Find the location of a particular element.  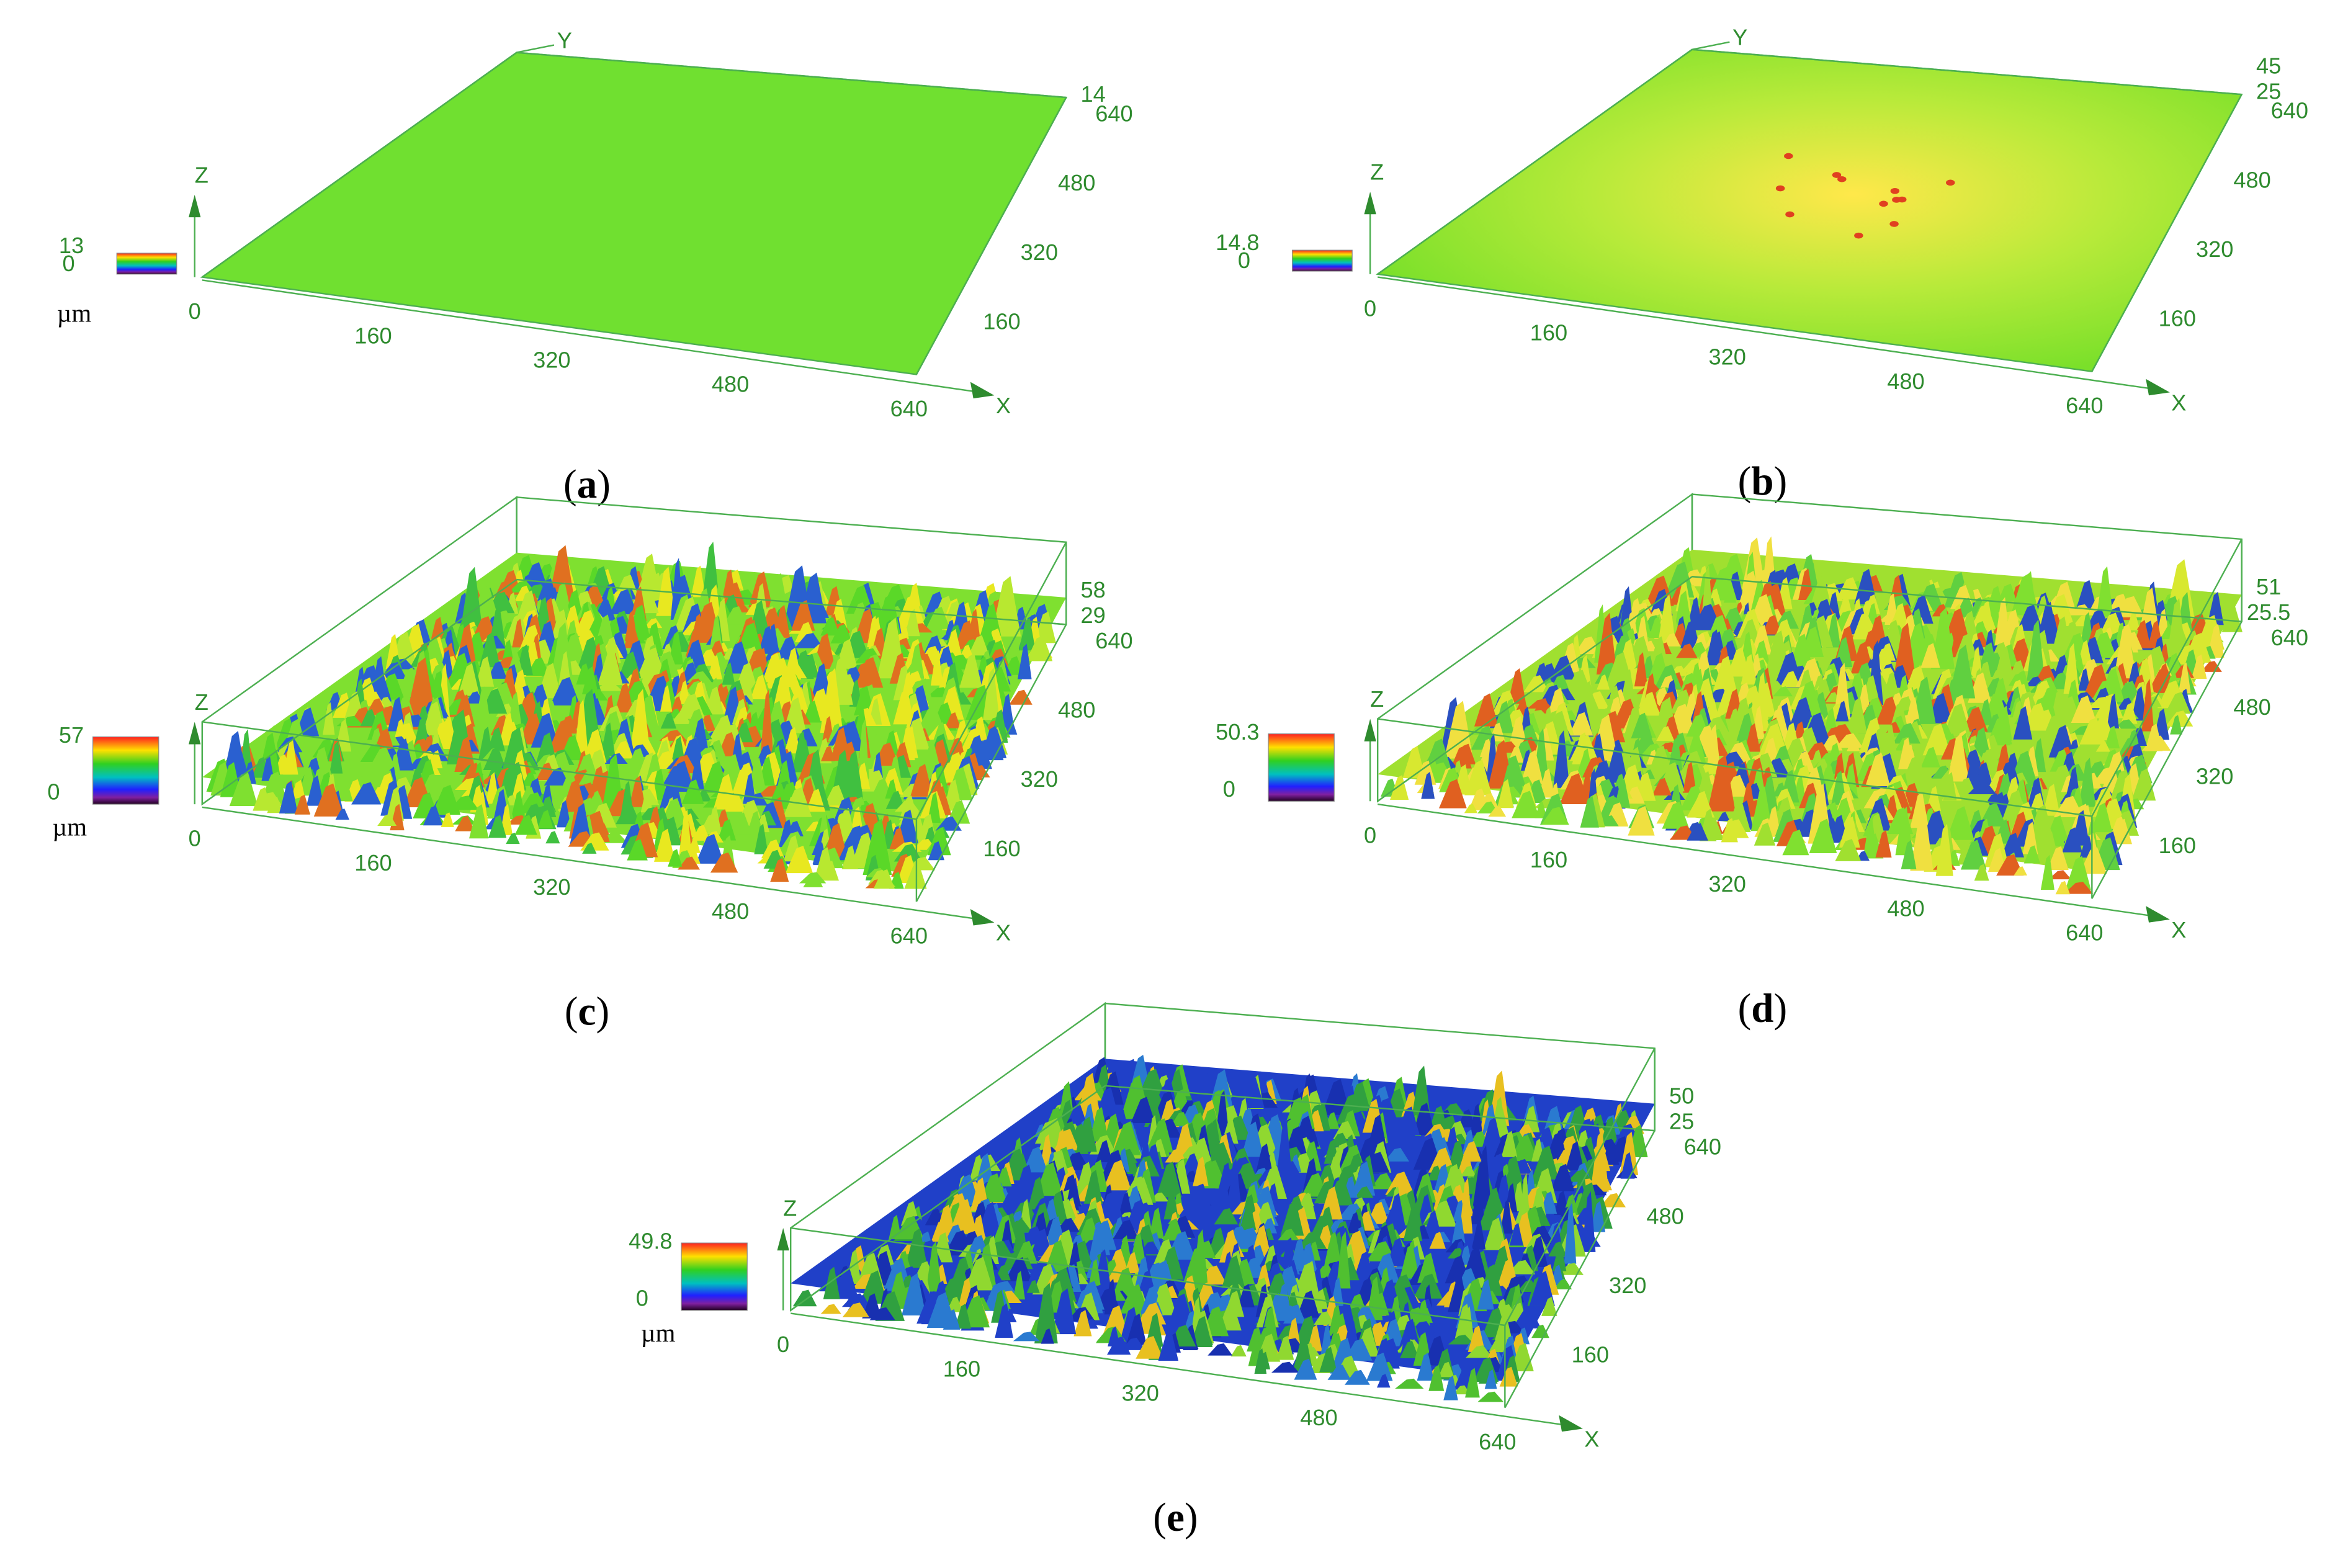

scale-max-label: 13 is located at coordinates (71, 245).